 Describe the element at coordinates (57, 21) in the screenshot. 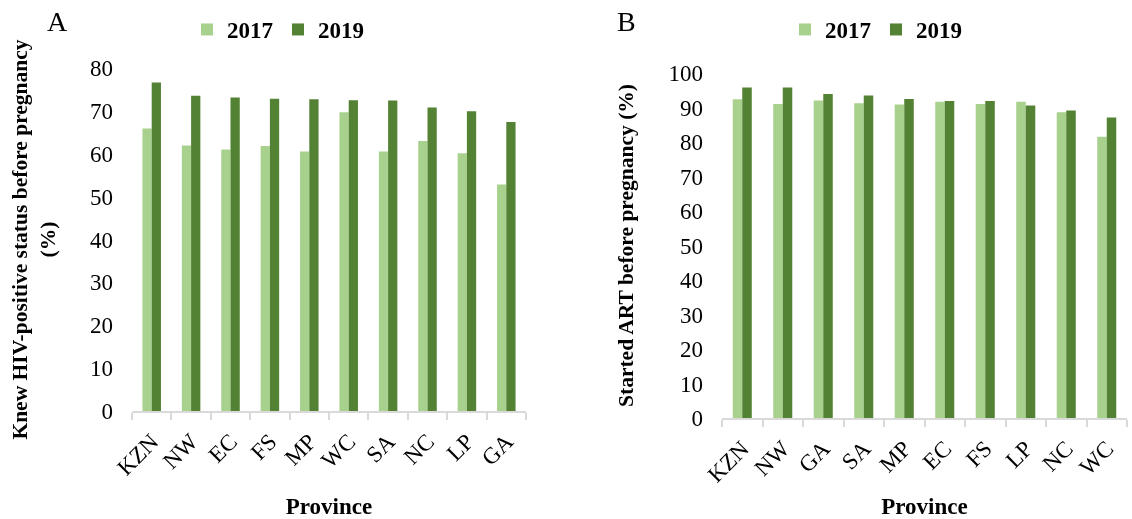

I see `chart-title: A` at that location.